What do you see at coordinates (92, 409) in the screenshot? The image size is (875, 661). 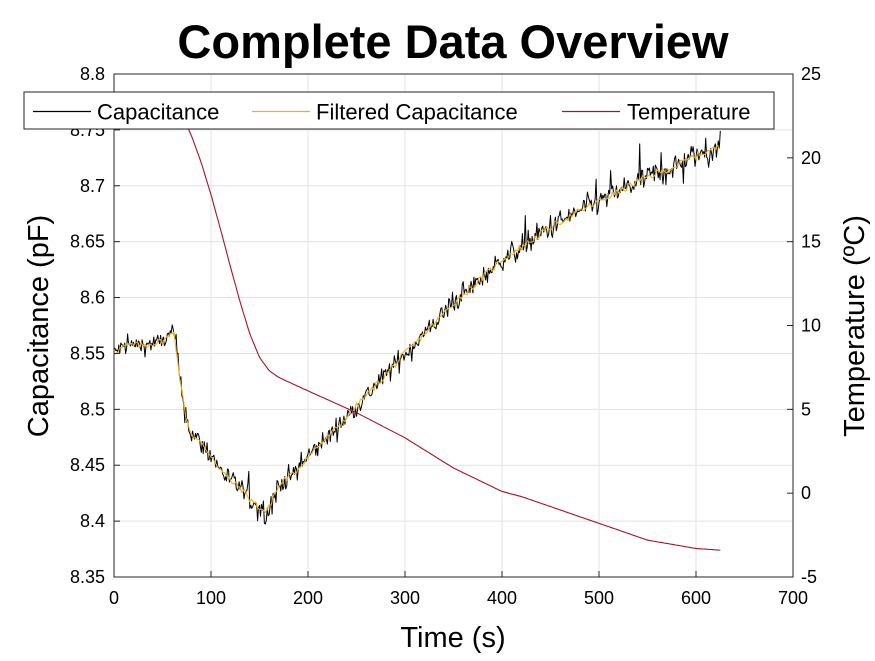 I see `y-left-tick-label: 8.5` at bounding box center [92, 409].